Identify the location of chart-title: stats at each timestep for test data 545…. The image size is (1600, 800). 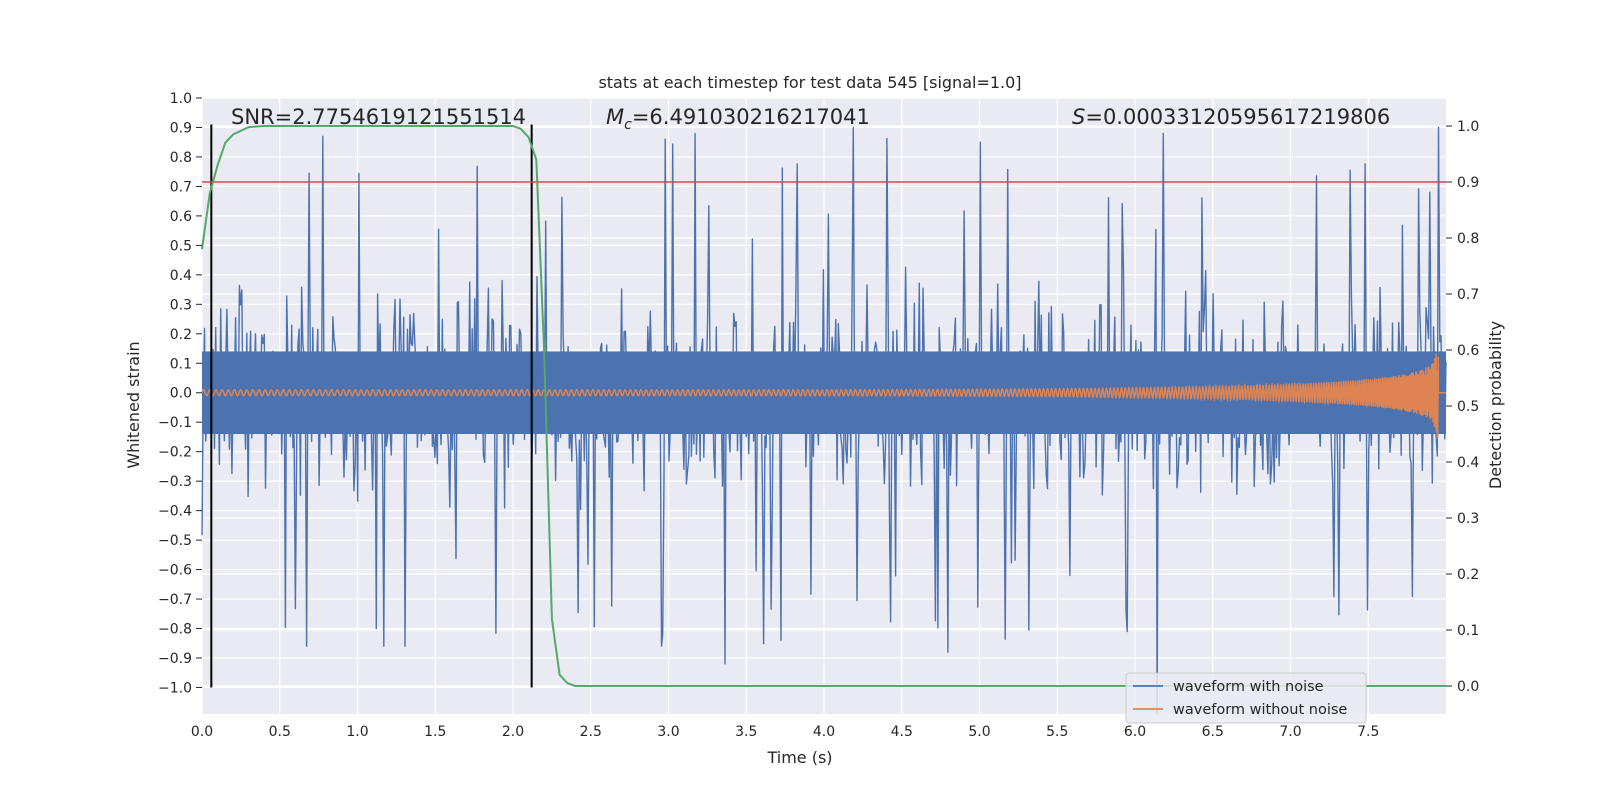
(809, 82).